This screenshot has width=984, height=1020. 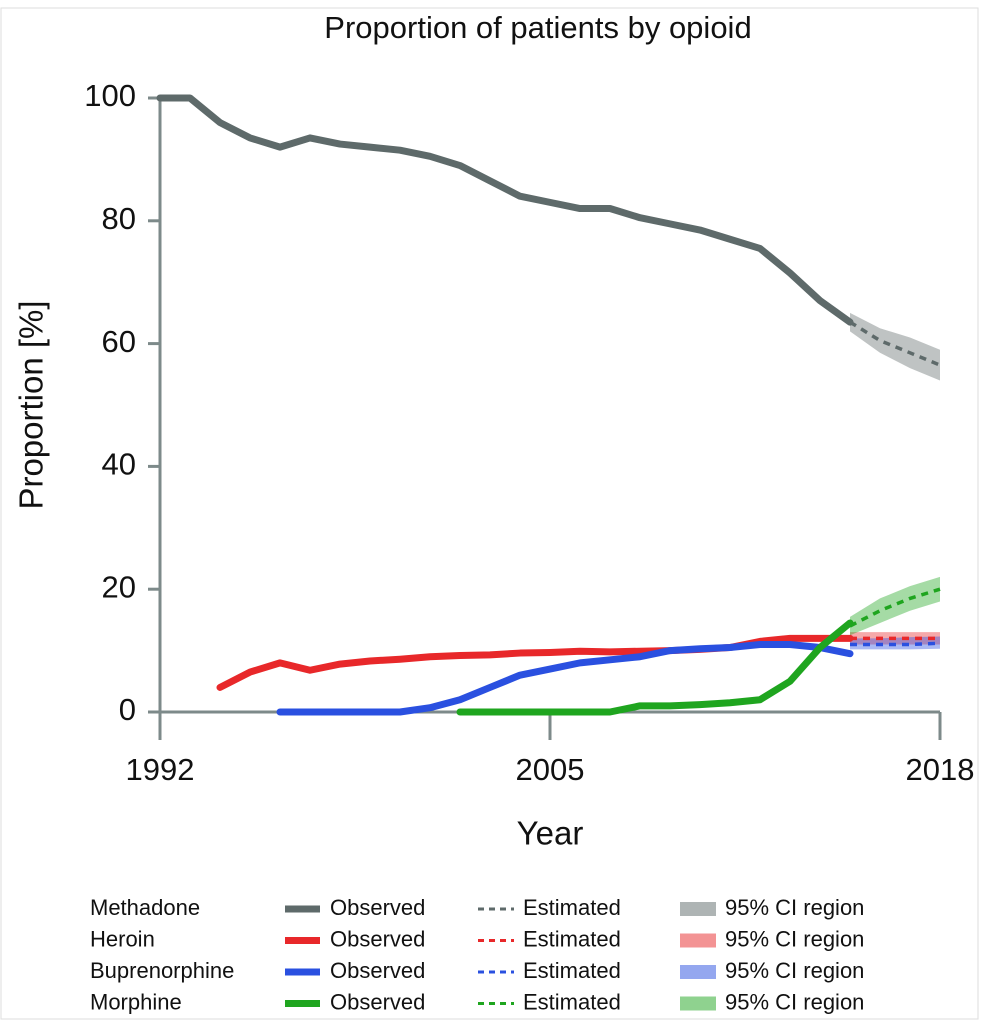 What do you see at coordinates (119, 464) in the screenshot?
I see `y-tick-label: 40` at bounding box center [119, 464].